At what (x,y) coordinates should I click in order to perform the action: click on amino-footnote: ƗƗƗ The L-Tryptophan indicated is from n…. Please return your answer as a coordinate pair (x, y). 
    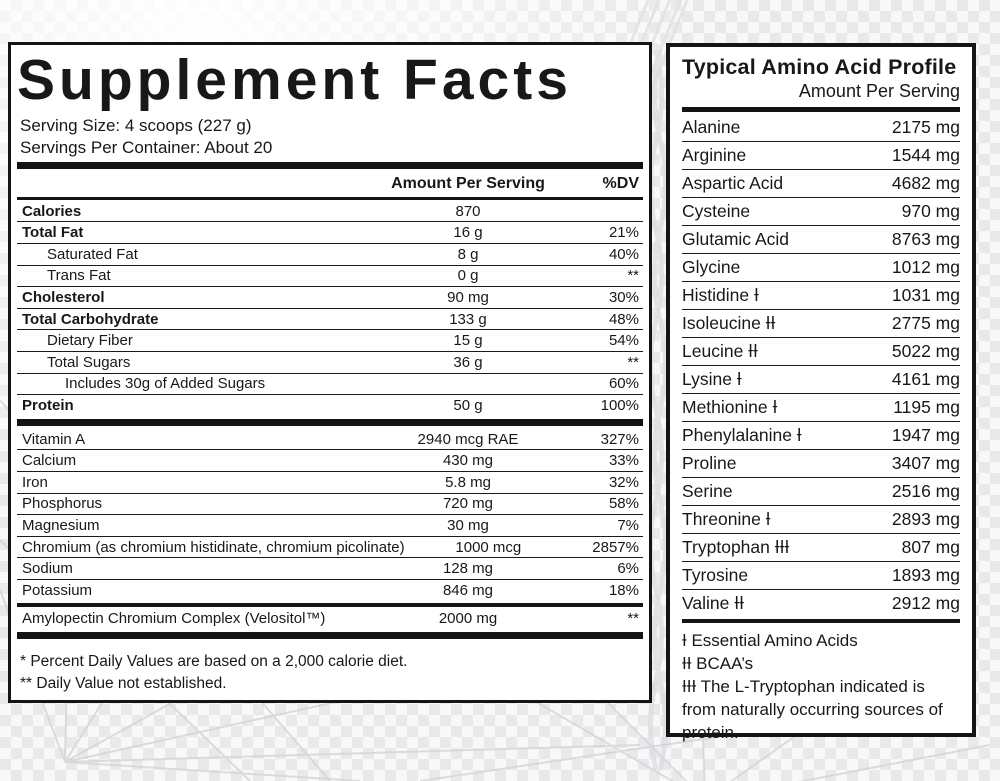
    Looking at the image, I should click on (812, 709).